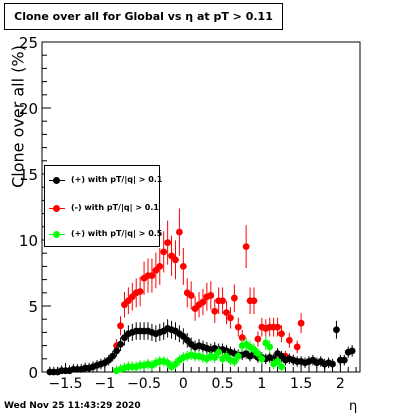 The image size is (400, 414). Describe the element at coordinates (18, 116) in the screenshot. I see `y-axis-label: Clone over all (%)` at that location.